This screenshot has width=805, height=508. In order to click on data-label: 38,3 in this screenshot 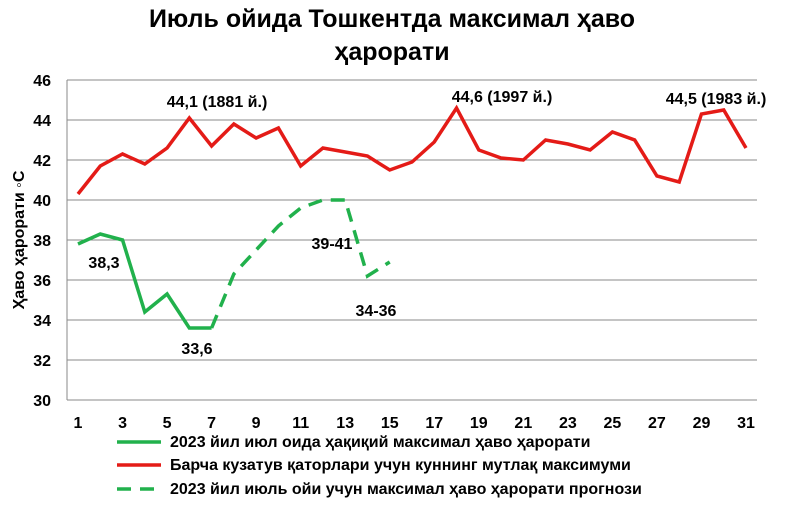, I will do `click(103, 263)`.